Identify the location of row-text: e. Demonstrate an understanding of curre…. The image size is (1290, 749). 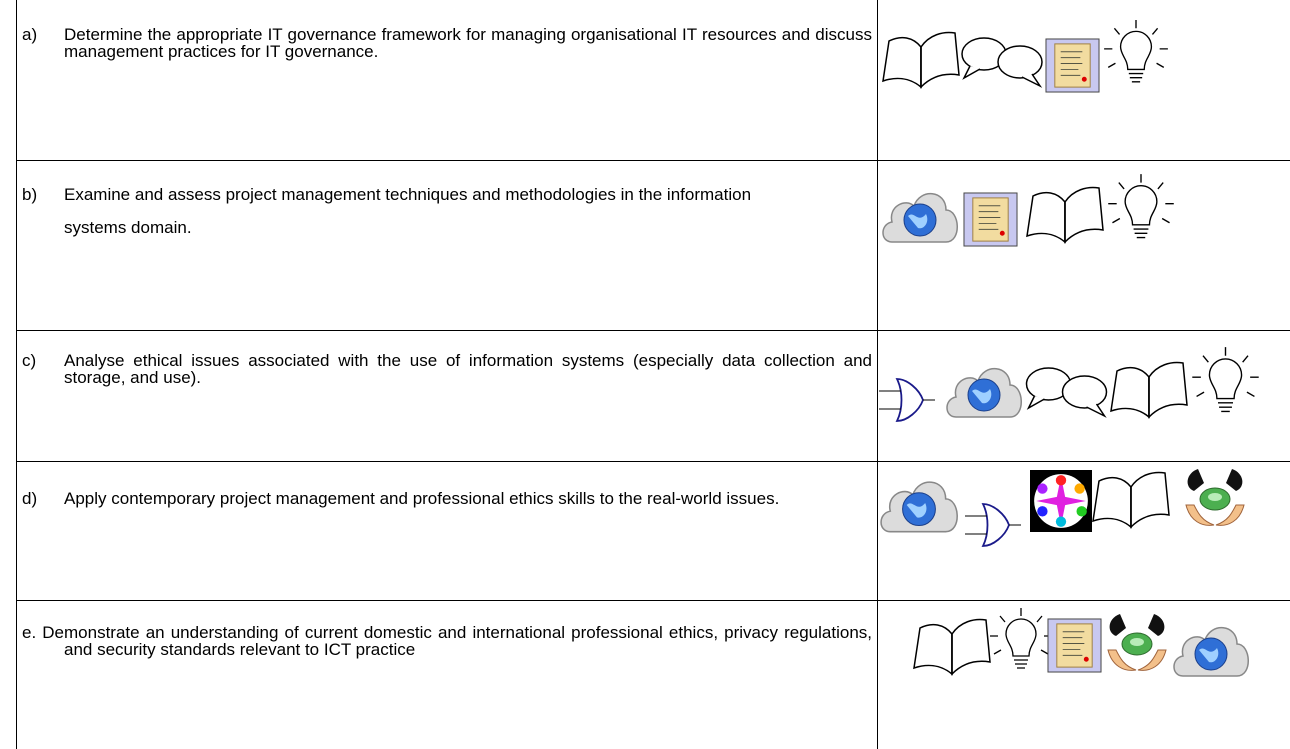
(447, 641).